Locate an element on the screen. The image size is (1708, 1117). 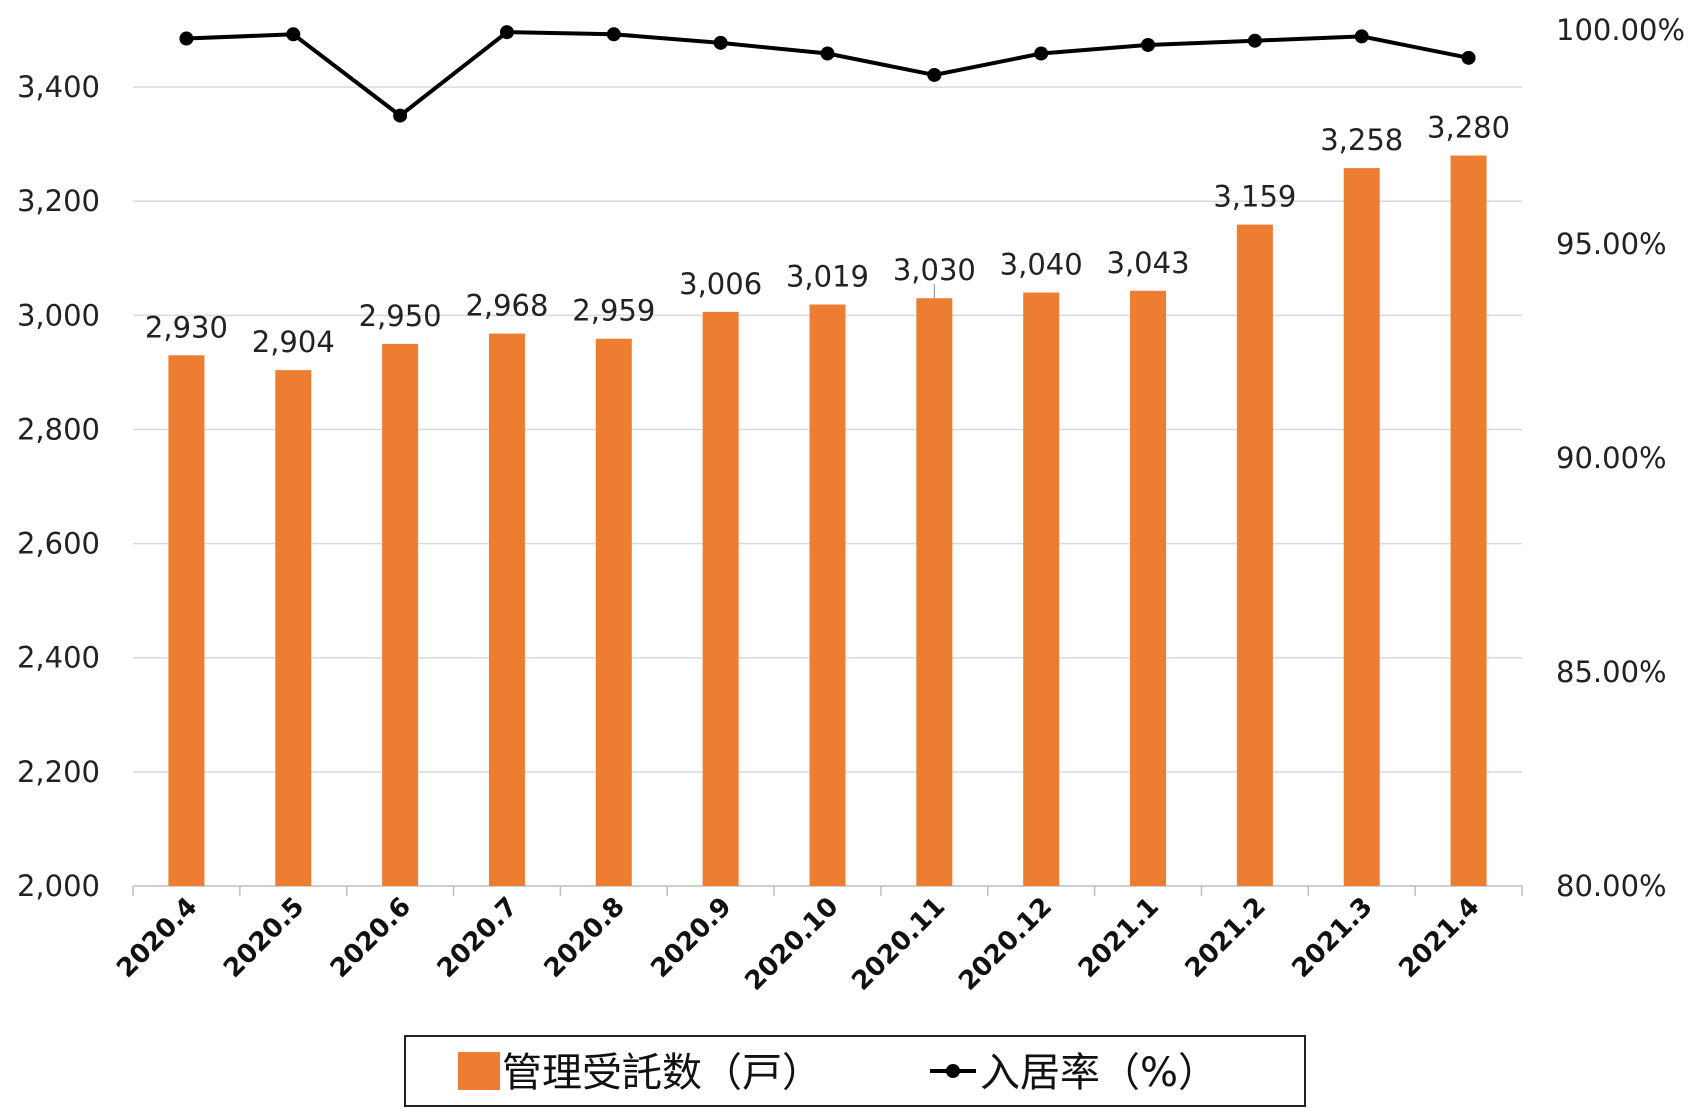
y-left-tick-label: 3,000 is located at coordinates (58, 315).